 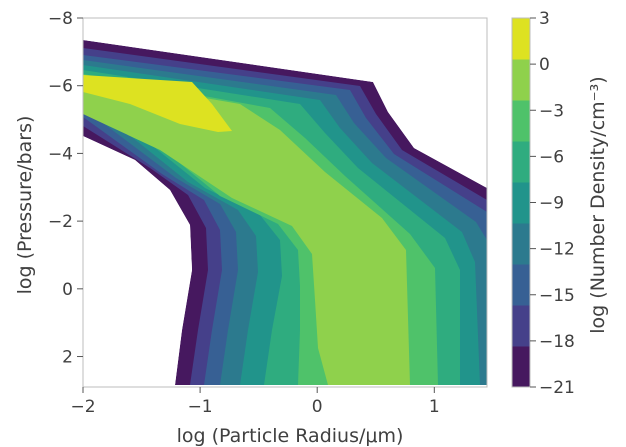 I want to click on colorbar-tick-label: 0, so click(x=544, y=65).